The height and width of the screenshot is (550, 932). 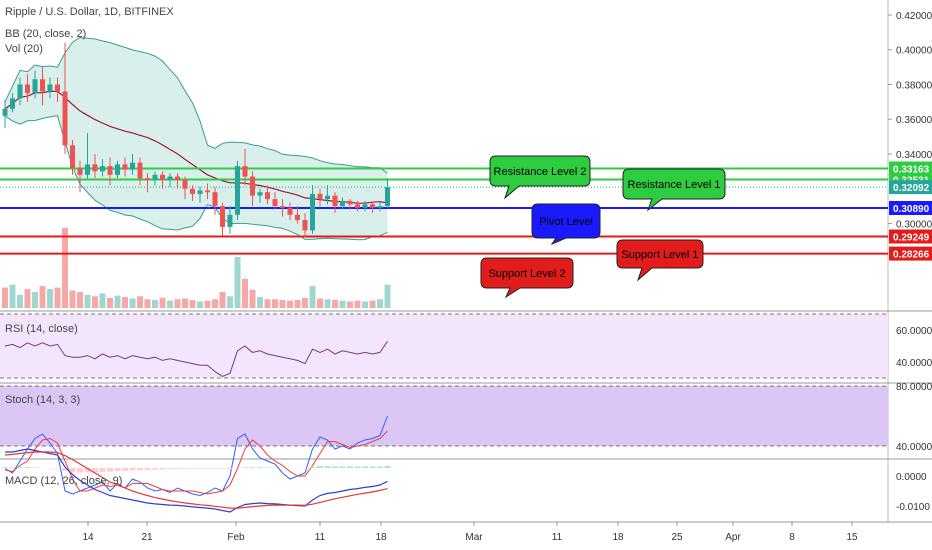 What do you see at coordinates (910, 275) in the screenshot?
I see `price-axis-bg` at bounding box center [910, 275].